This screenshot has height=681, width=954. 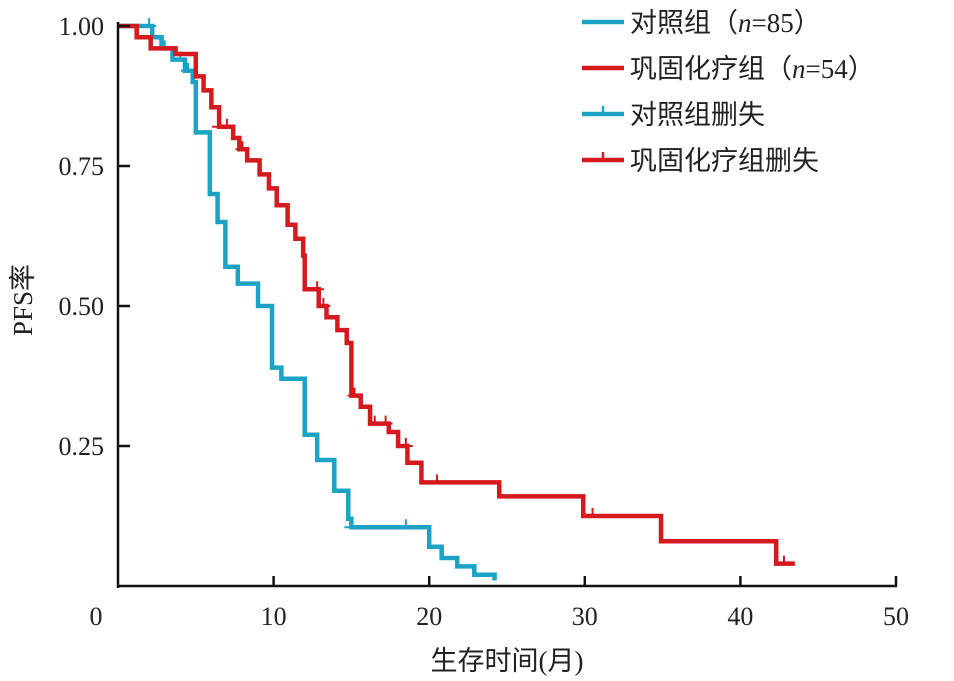 What do you see at coordinates (82, 306) in the screenshot?
I see `y-tick-label: 0.50` at bounding box center [82, 306].